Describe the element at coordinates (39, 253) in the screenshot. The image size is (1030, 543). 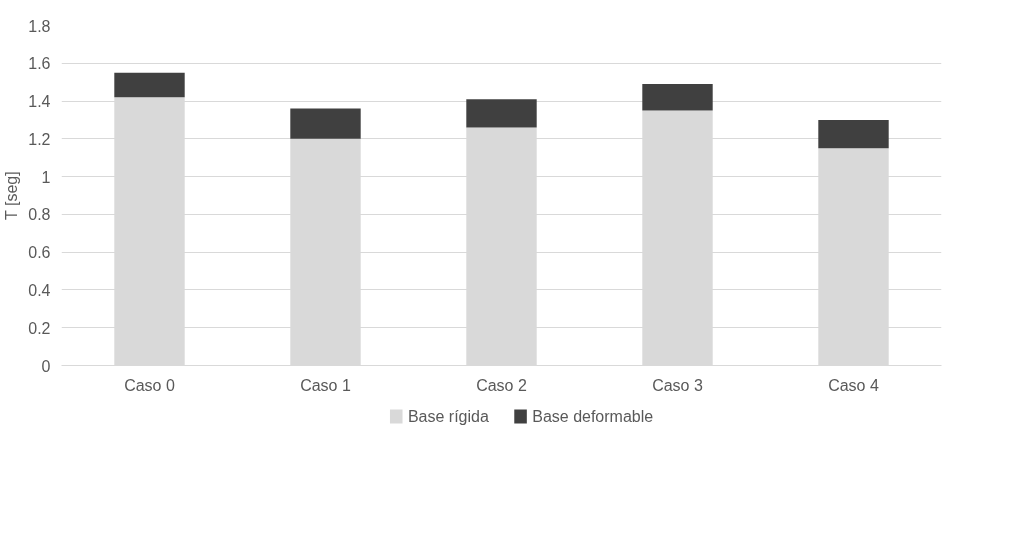
I see `y-tick-label: 0.6` at that location.